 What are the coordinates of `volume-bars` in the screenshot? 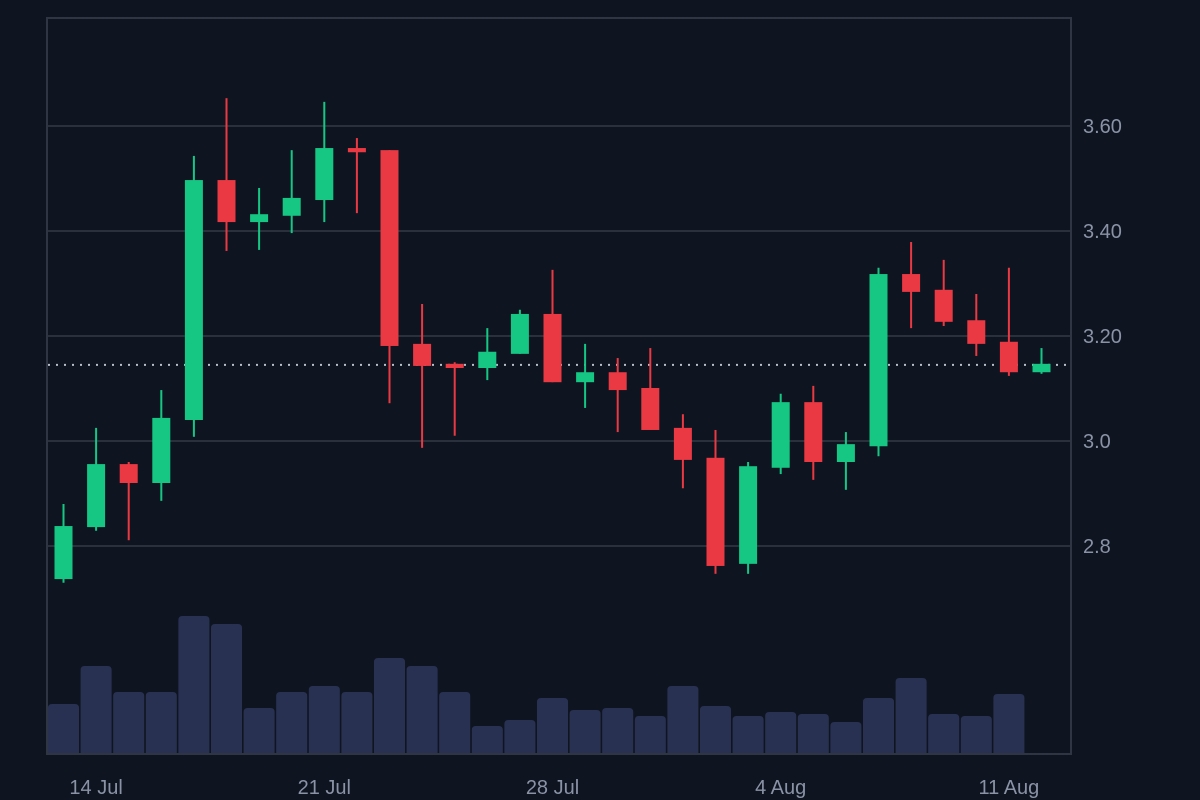 It's located at (536, 685).